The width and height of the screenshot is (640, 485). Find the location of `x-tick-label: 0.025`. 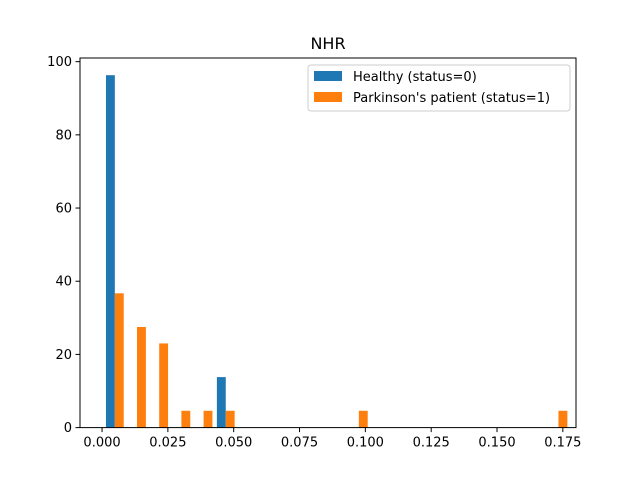

x-tick-label: 0.025 is located at coordinates (167, 443).